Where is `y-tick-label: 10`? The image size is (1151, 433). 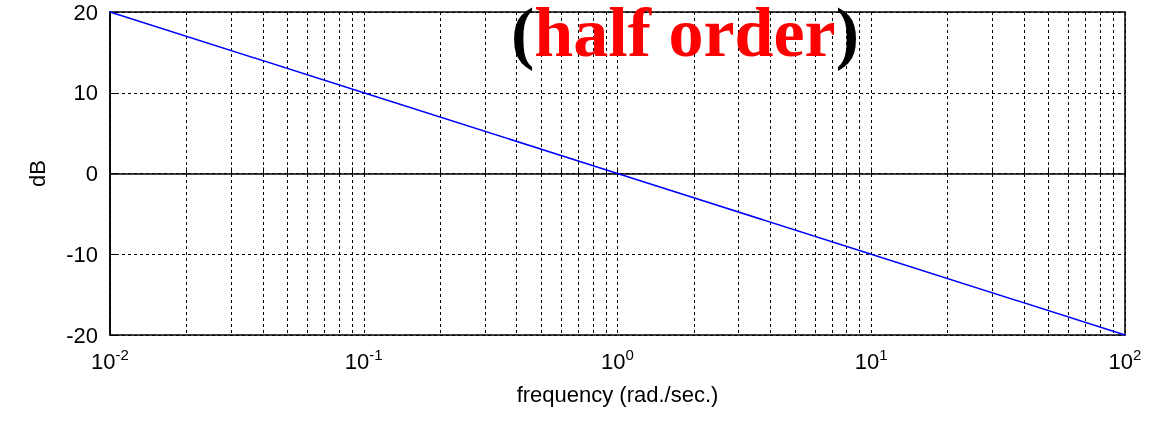 y-tick-label: 10 is located at coordinates (85, 93).